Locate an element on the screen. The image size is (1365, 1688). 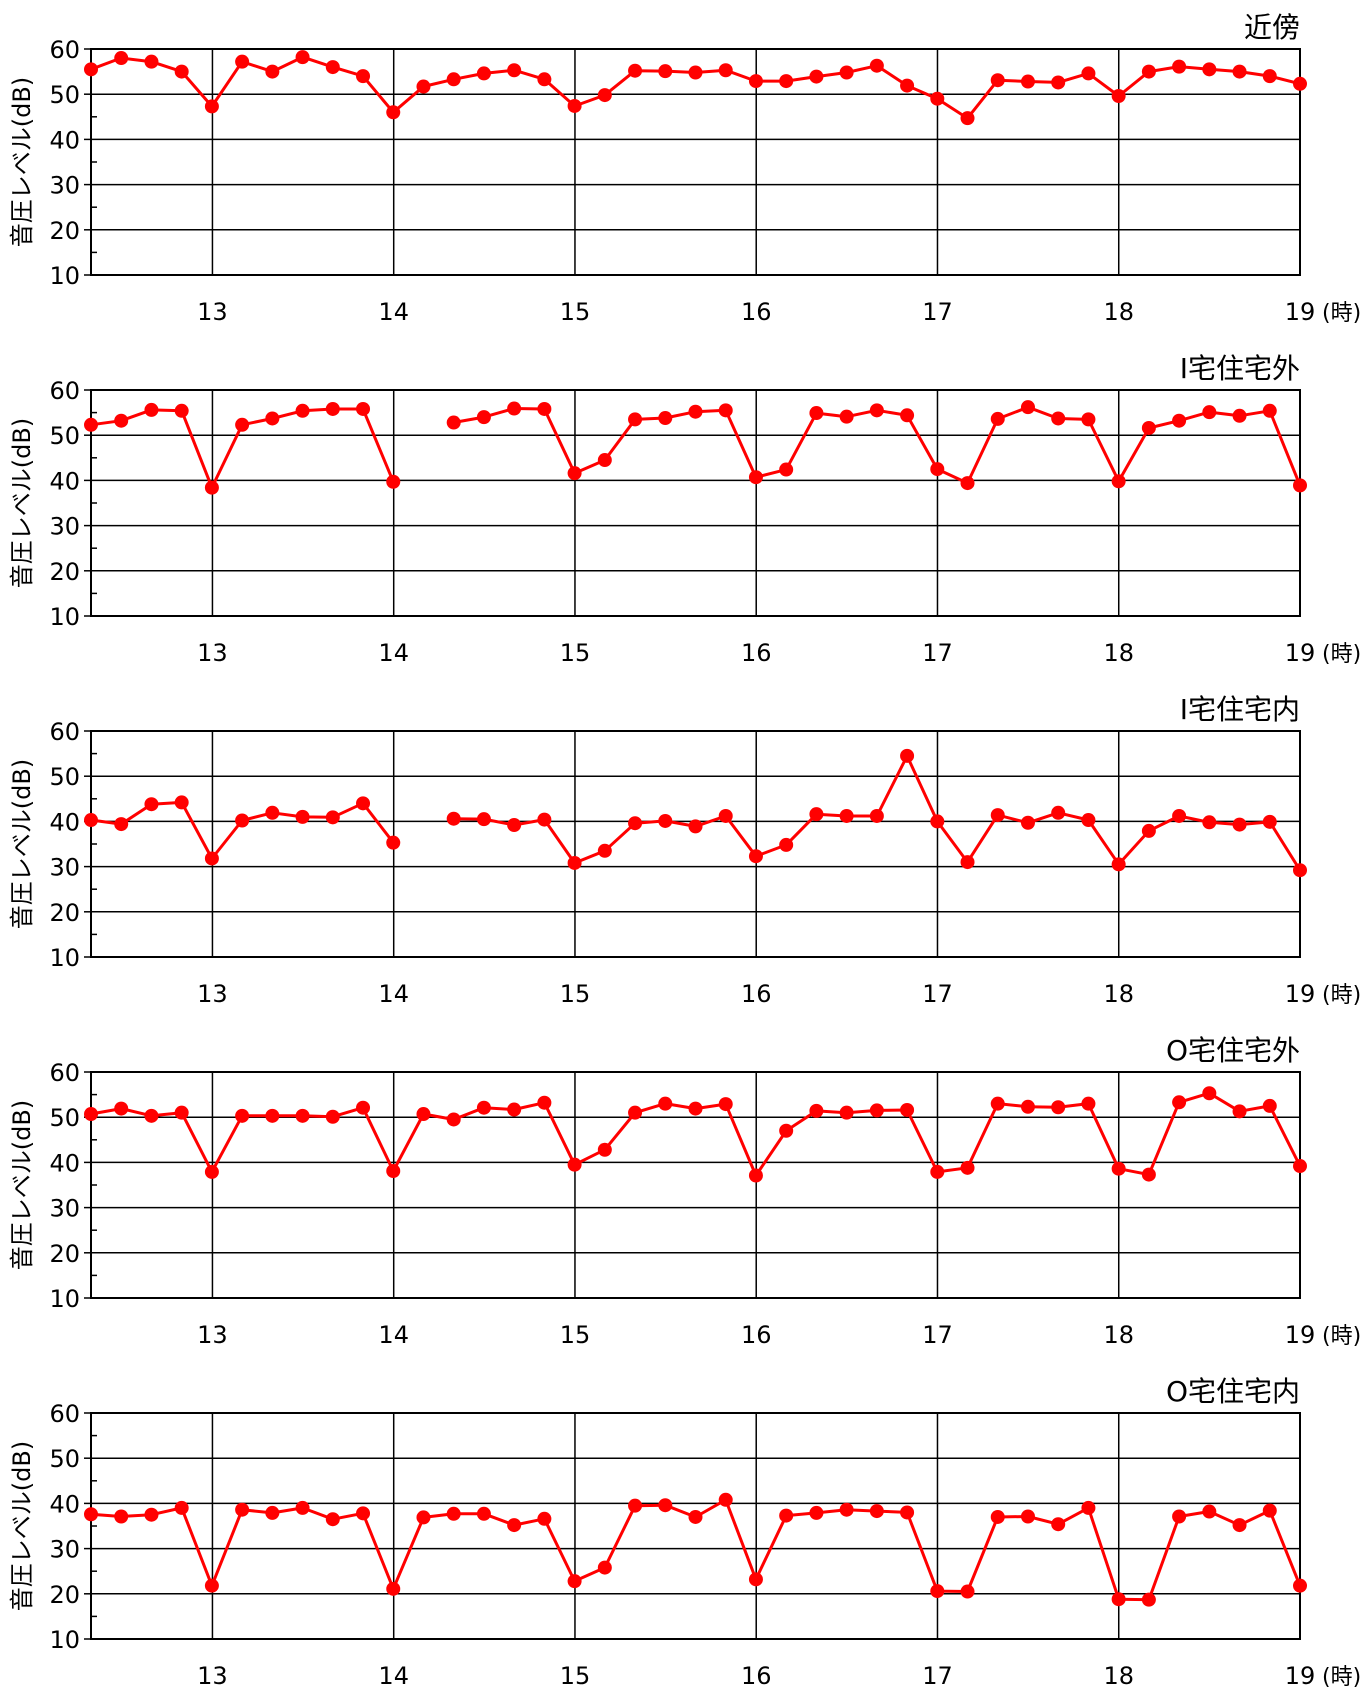
x-tick-label: 16 is located at coordinates (756, 1335).